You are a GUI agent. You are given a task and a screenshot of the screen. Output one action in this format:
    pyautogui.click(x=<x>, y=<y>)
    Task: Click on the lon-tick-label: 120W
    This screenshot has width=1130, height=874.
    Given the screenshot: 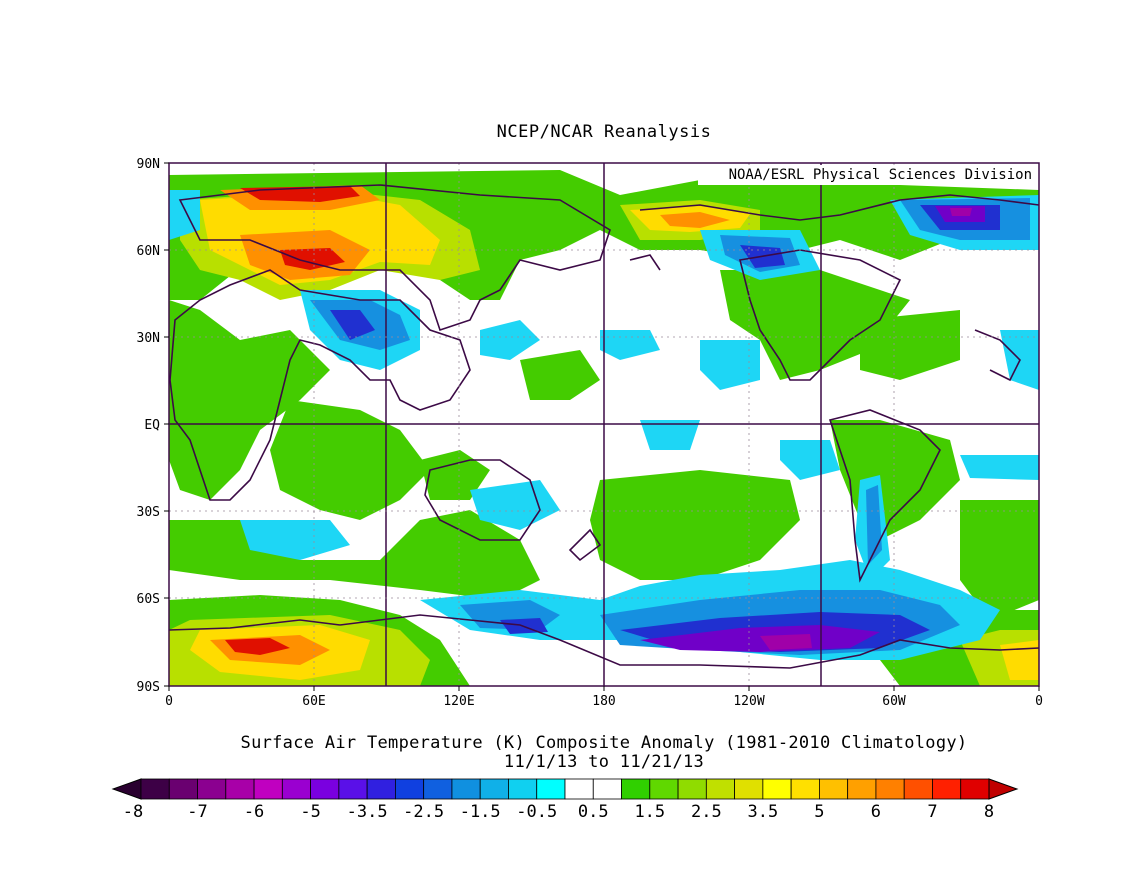 What is the action you would take?
    pyautogui.click(x=748, y=701)
    